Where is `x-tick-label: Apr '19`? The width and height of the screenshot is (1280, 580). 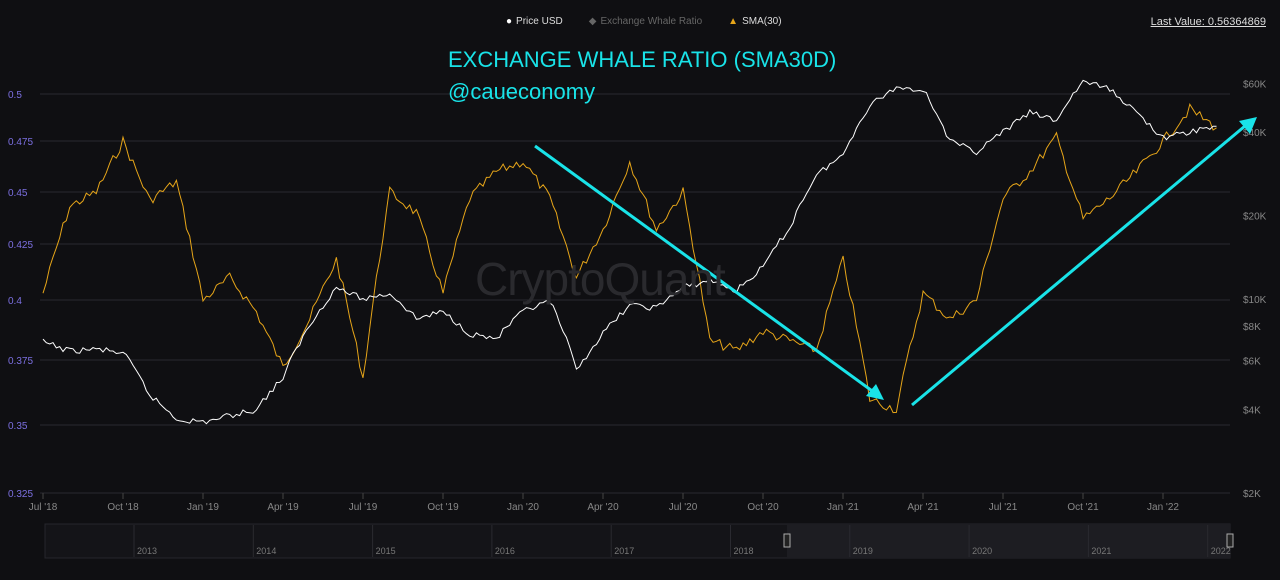 x-tick-label: Apr '19 is located at coordinates (283, 507).